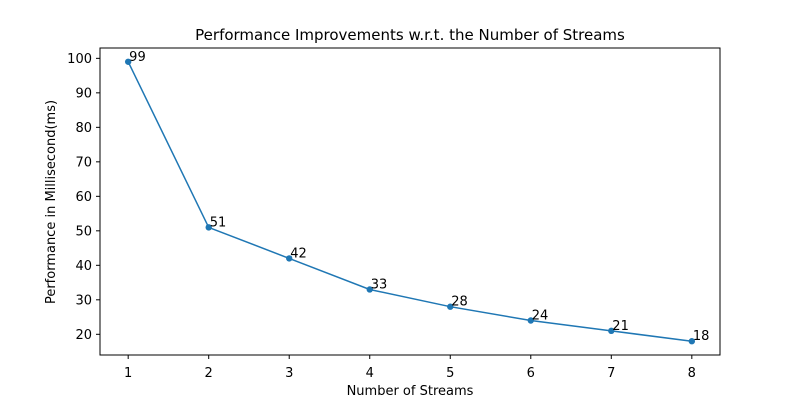 The width and height of the screenshot is (800, 400). What do you see at coordinates (370, 373) in the screenshot?
I see `x-tick-label: 4` at bounding box center [370, 373].